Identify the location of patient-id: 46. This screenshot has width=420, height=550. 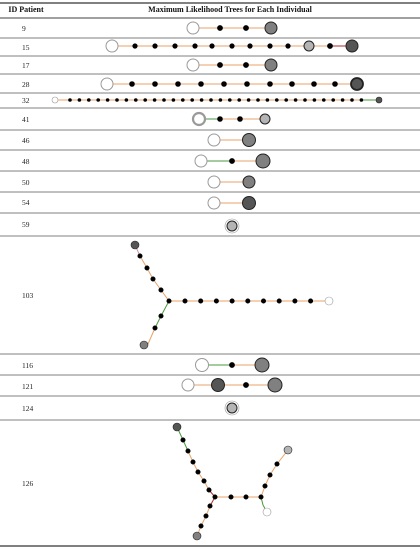
(26, 140).